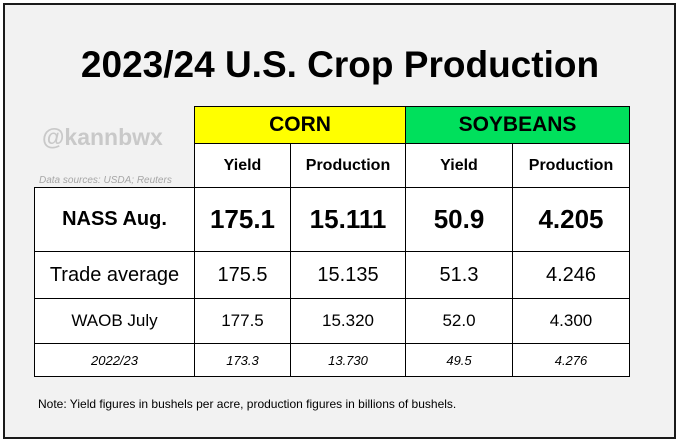 This screenshot has height=442, width=680. What do you see at coordinates (348, 360) in the screenshot?
I see `table-cell: 13.730` at bounding box center [348, 360].